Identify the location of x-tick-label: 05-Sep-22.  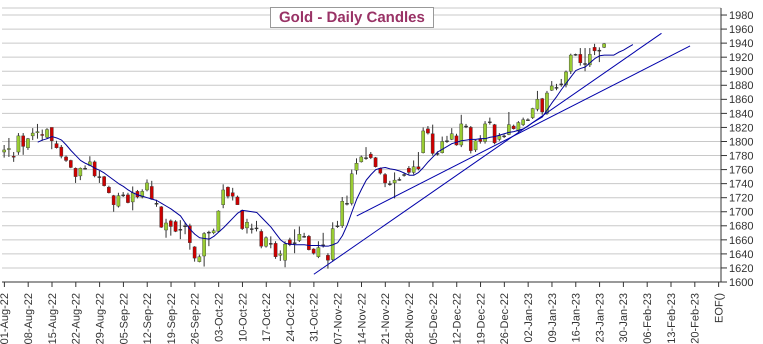
(124, 318).